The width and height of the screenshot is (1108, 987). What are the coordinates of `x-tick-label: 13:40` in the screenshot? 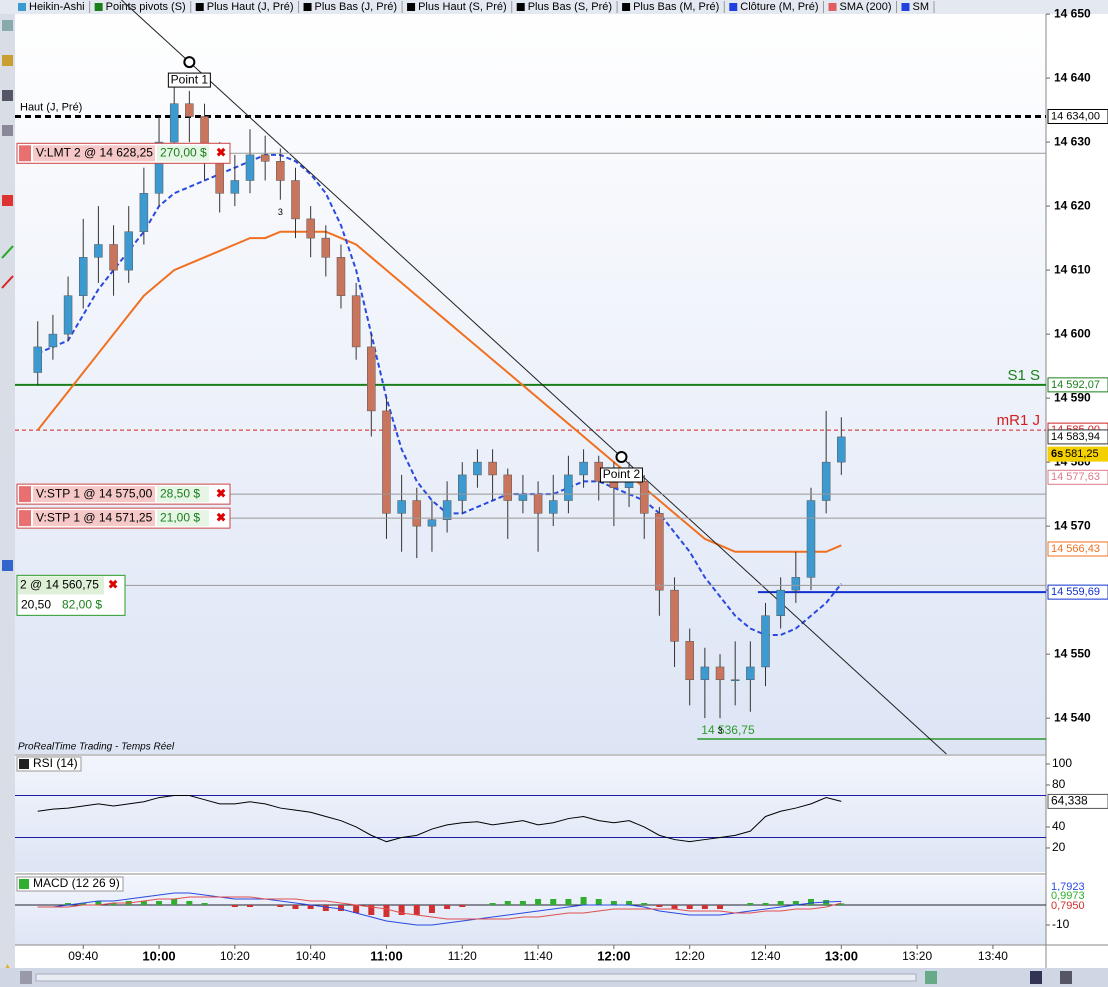 It's located at (993, 956).